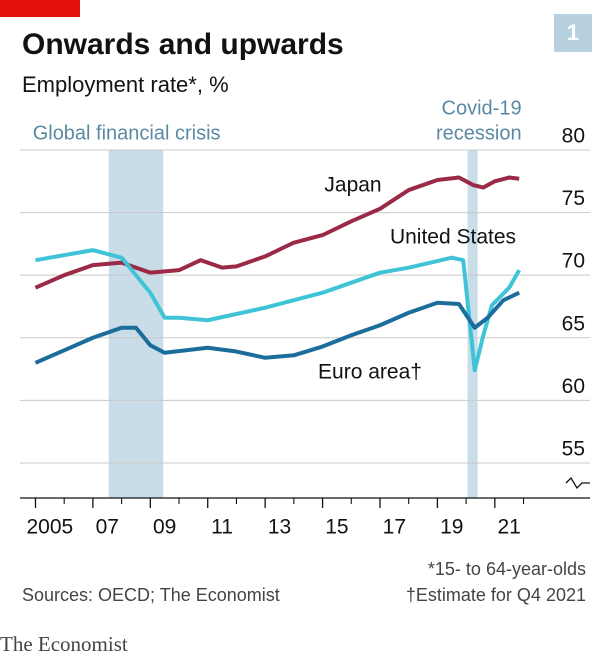 The height and width of the screenshot is (662, 608). I want to click on y-tick-label: 55, so click(573, 448).